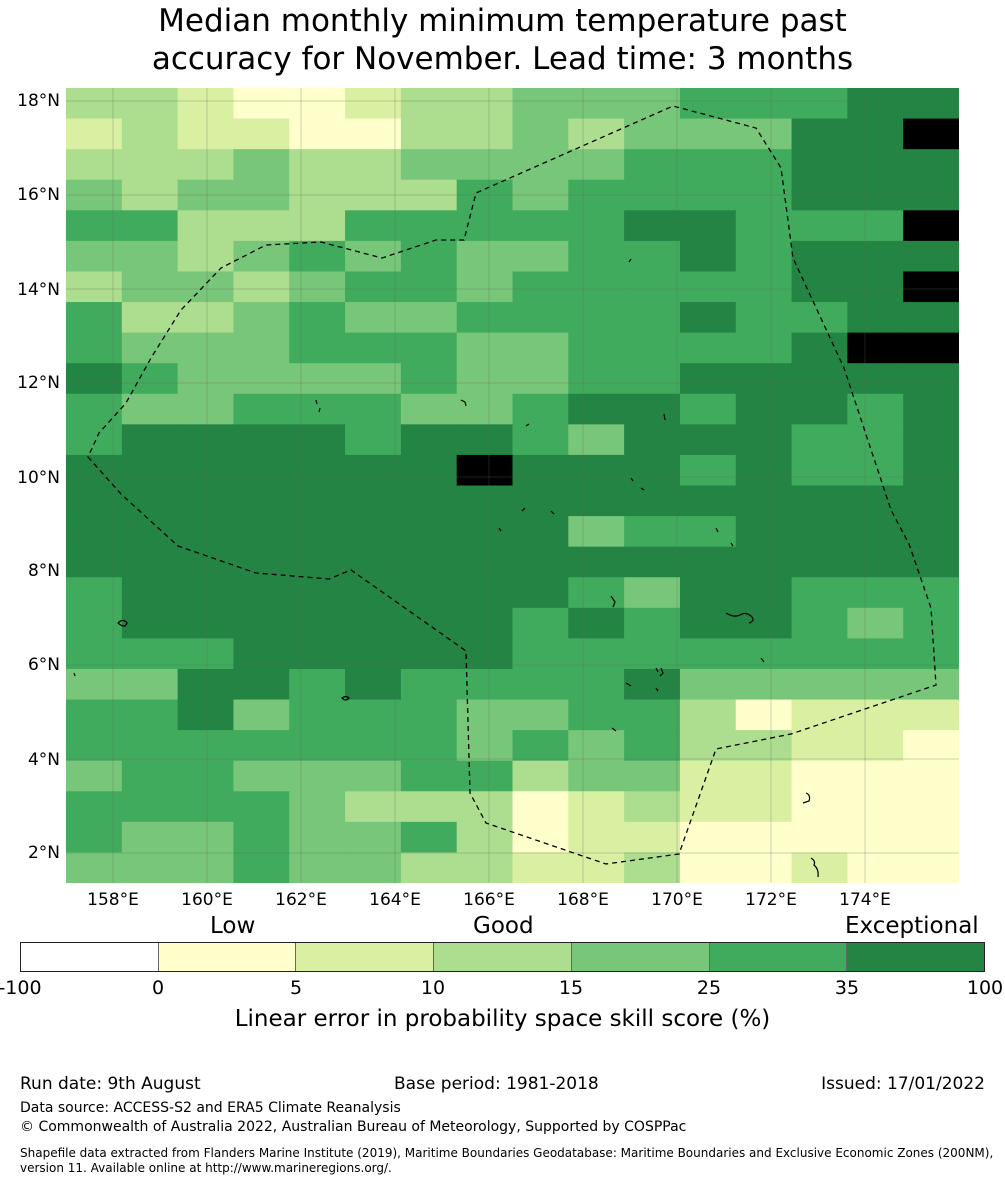 This screenshot has width=1005, height=1185. Describe the element at coordinates (158, 988) in the screenshot. I see `colorbar-tick: 0` at that location.